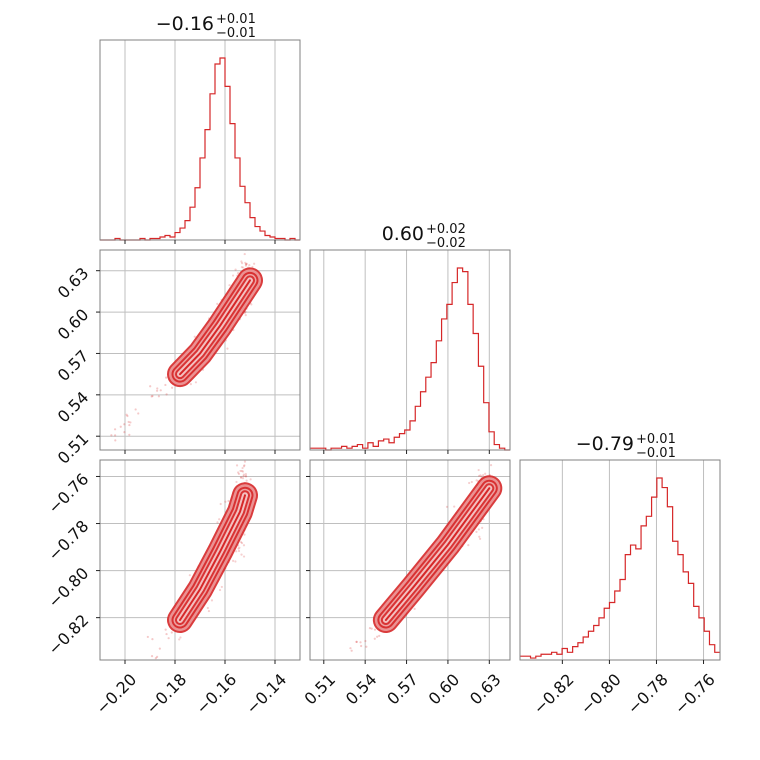  I want to click on x-tick-label-0-1: −0.18, so click(166, 694).